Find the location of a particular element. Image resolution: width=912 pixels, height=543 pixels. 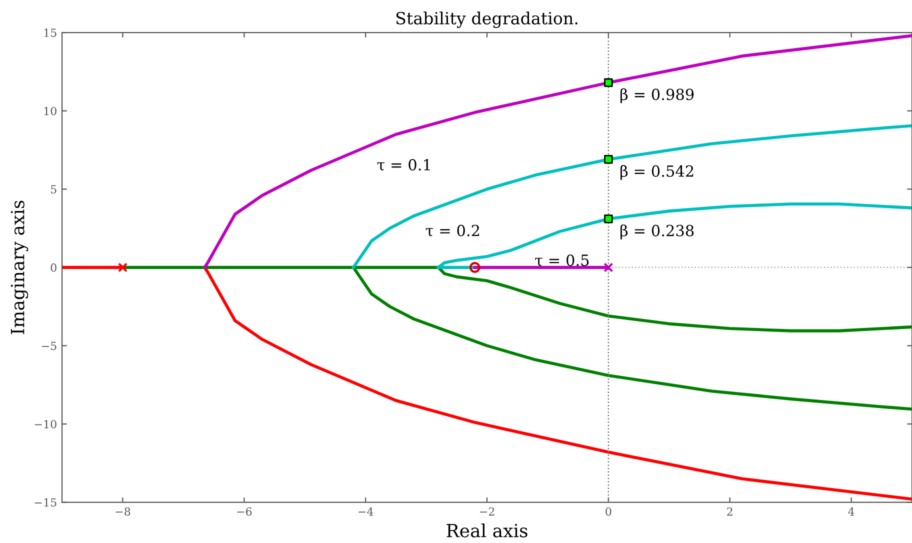

x-tick-label: −8 is located at coordinates (123, 511).